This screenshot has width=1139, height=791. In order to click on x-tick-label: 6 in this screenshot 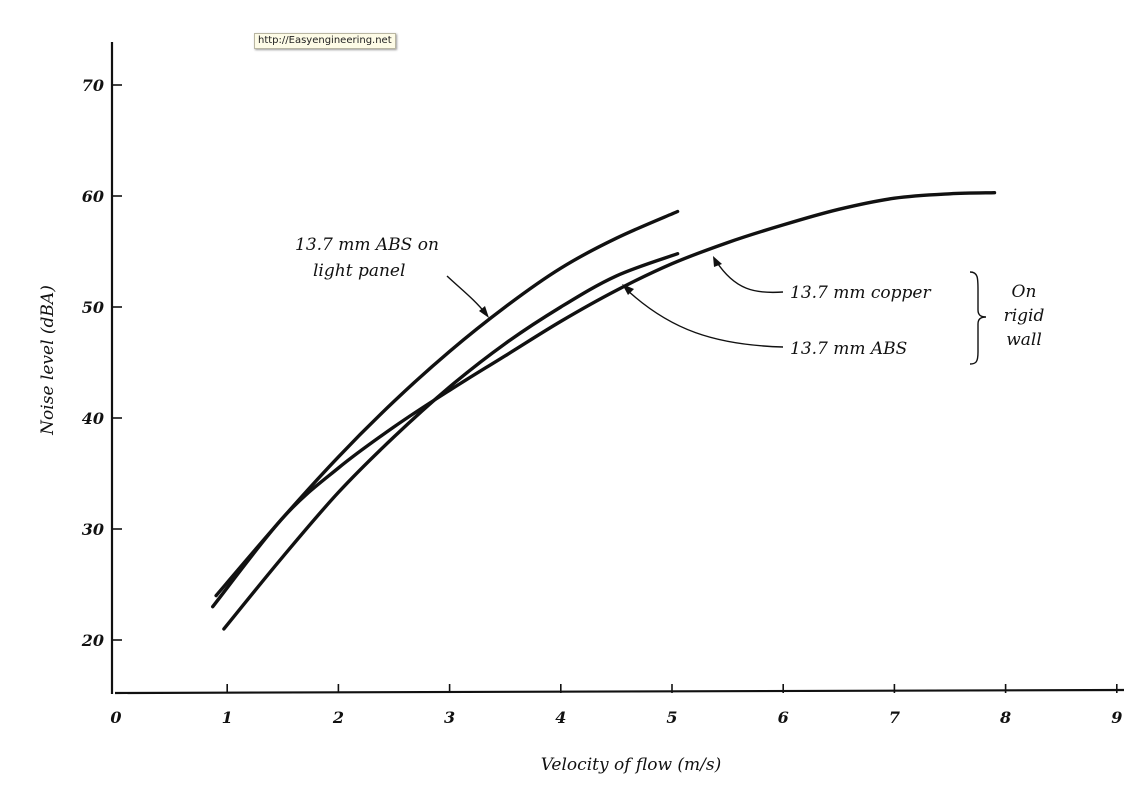, I will do `click(783, 717)`.